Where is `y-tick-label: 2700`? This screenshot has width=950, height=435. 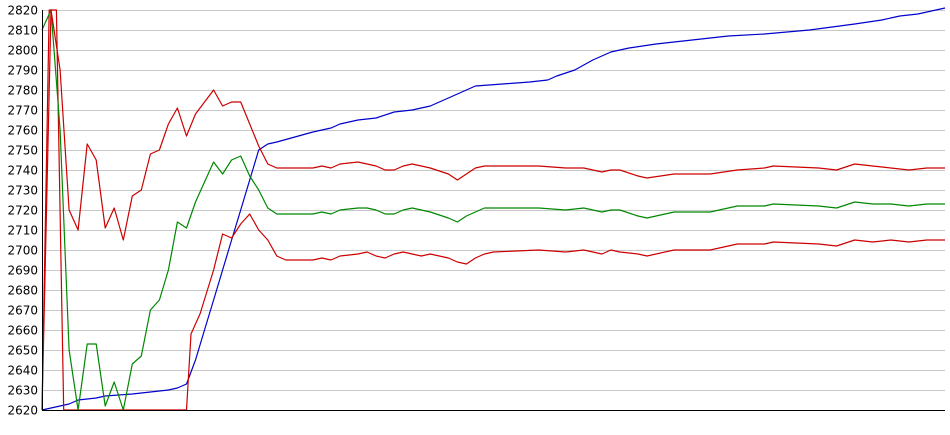
y-tick-label: 2700 is located at coordinates (22, 251).